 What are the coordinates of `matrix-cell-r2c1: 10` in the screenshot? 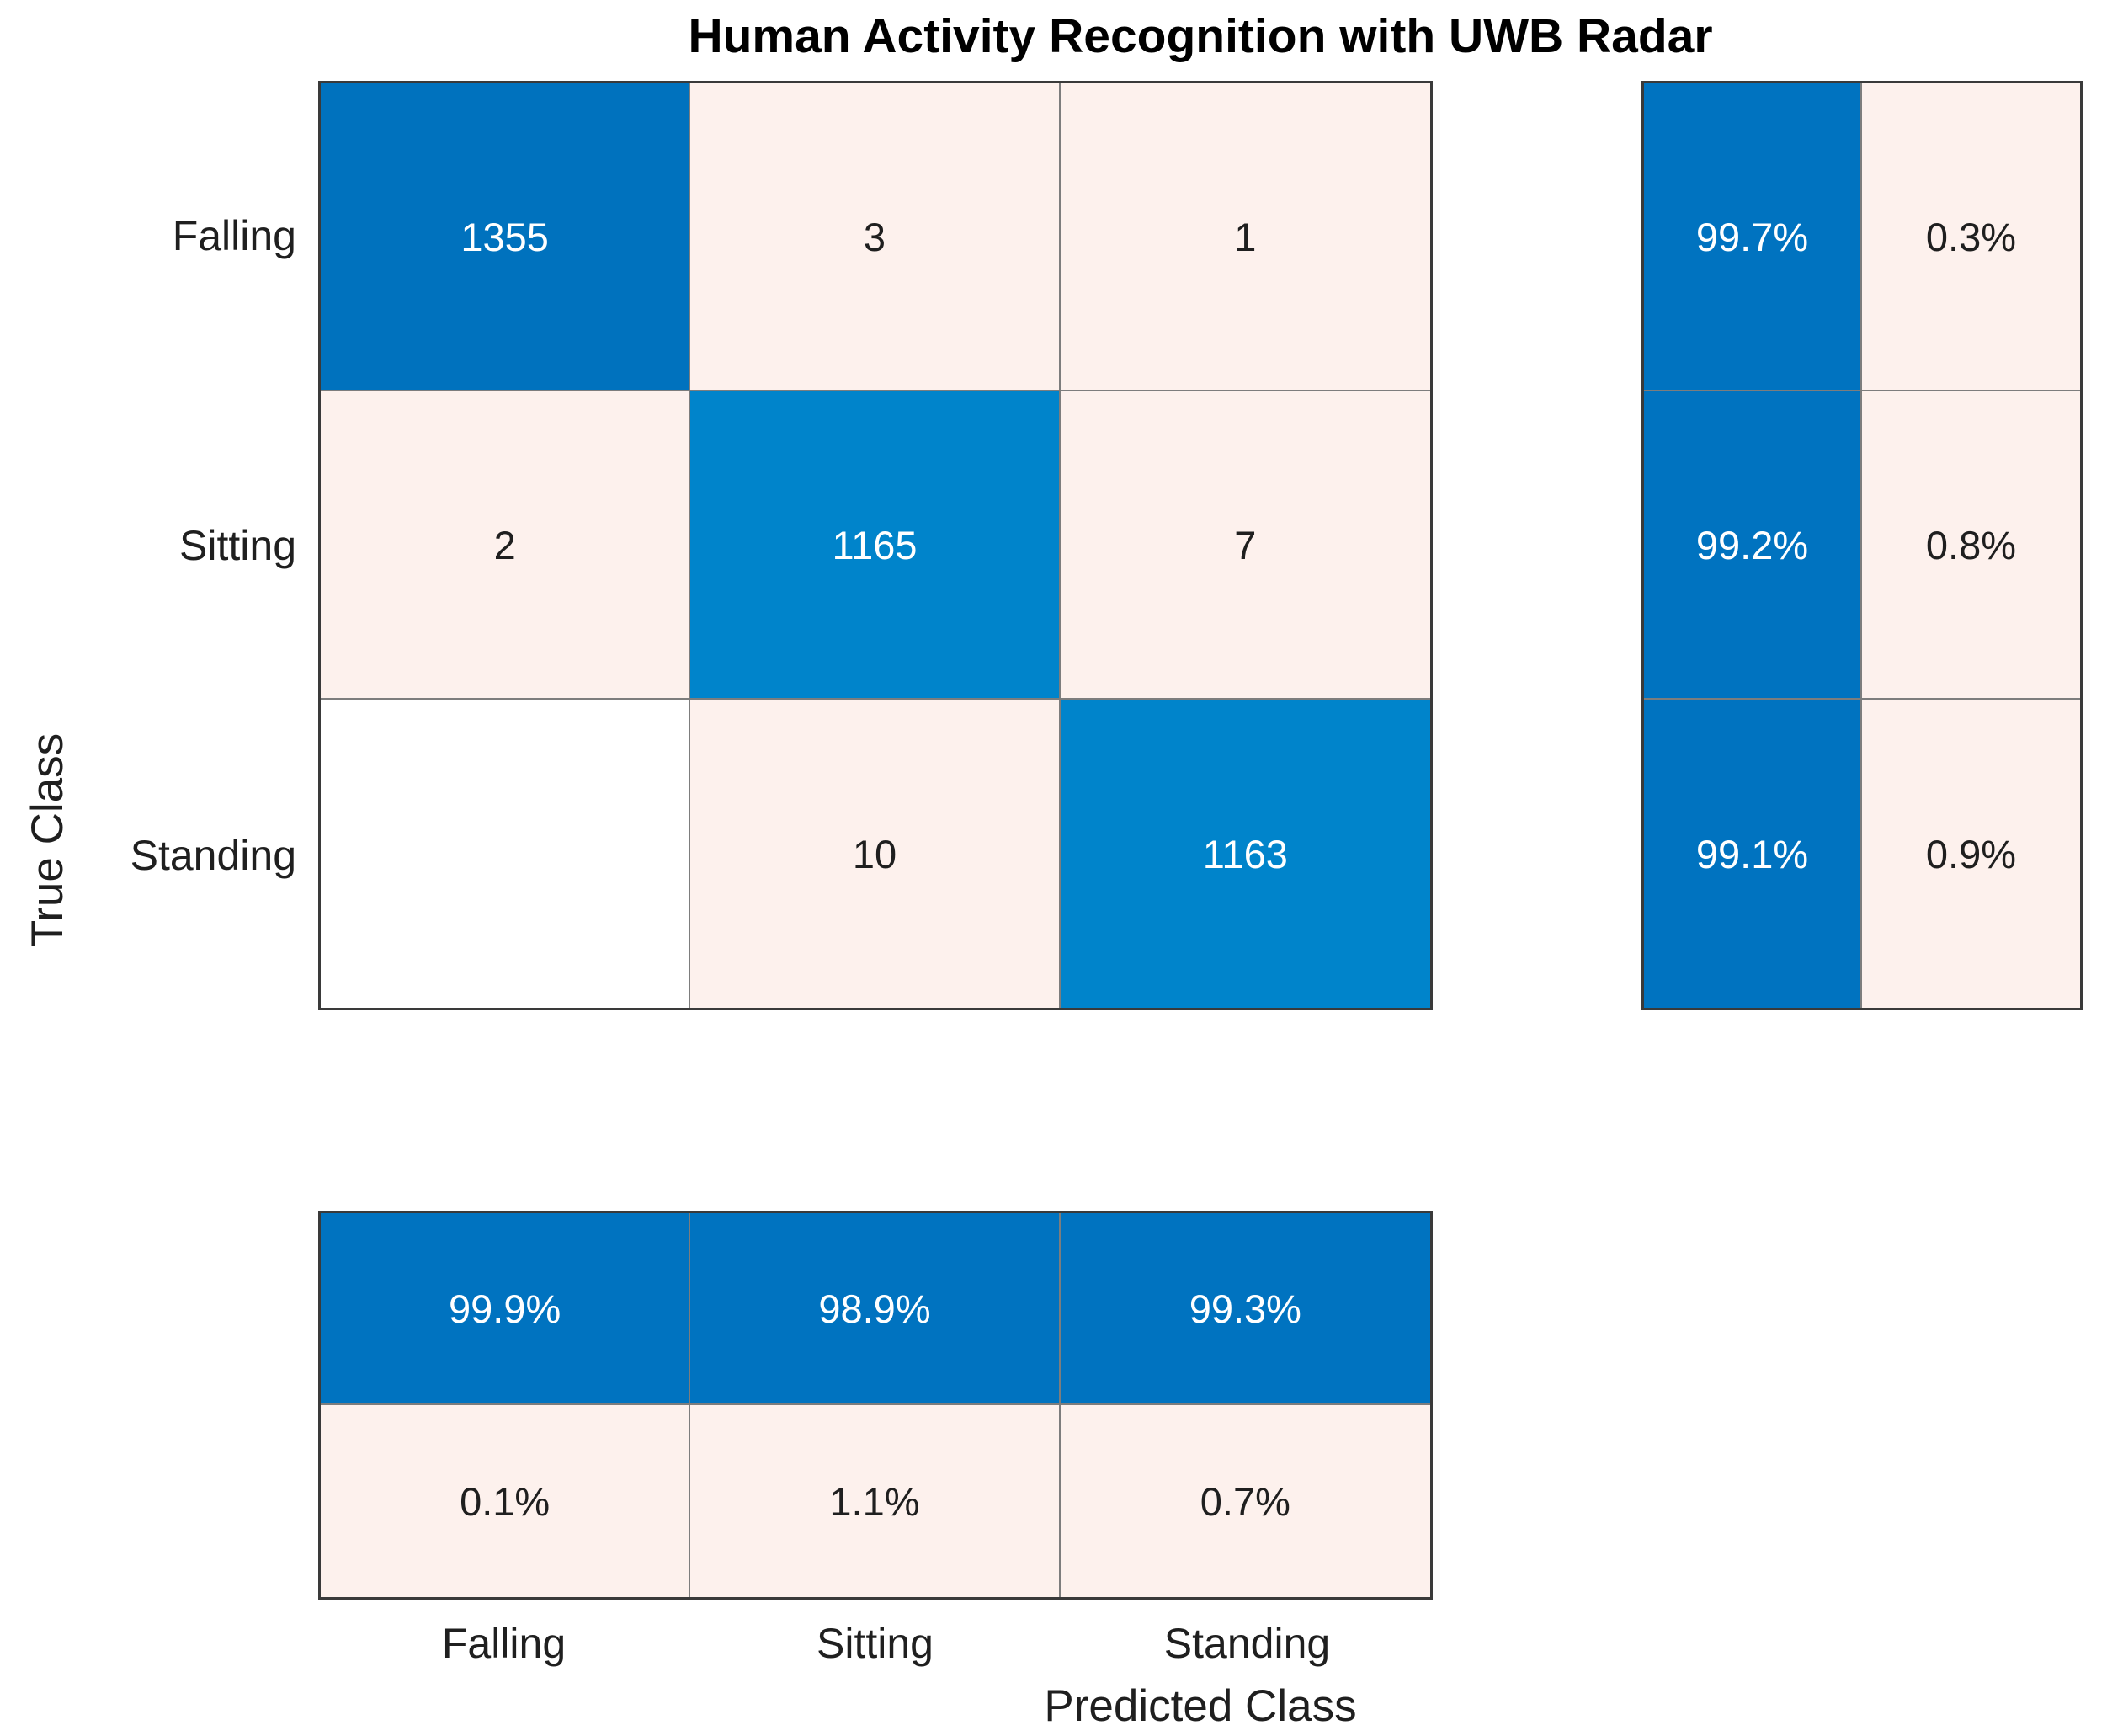 It's located at (875, 854).